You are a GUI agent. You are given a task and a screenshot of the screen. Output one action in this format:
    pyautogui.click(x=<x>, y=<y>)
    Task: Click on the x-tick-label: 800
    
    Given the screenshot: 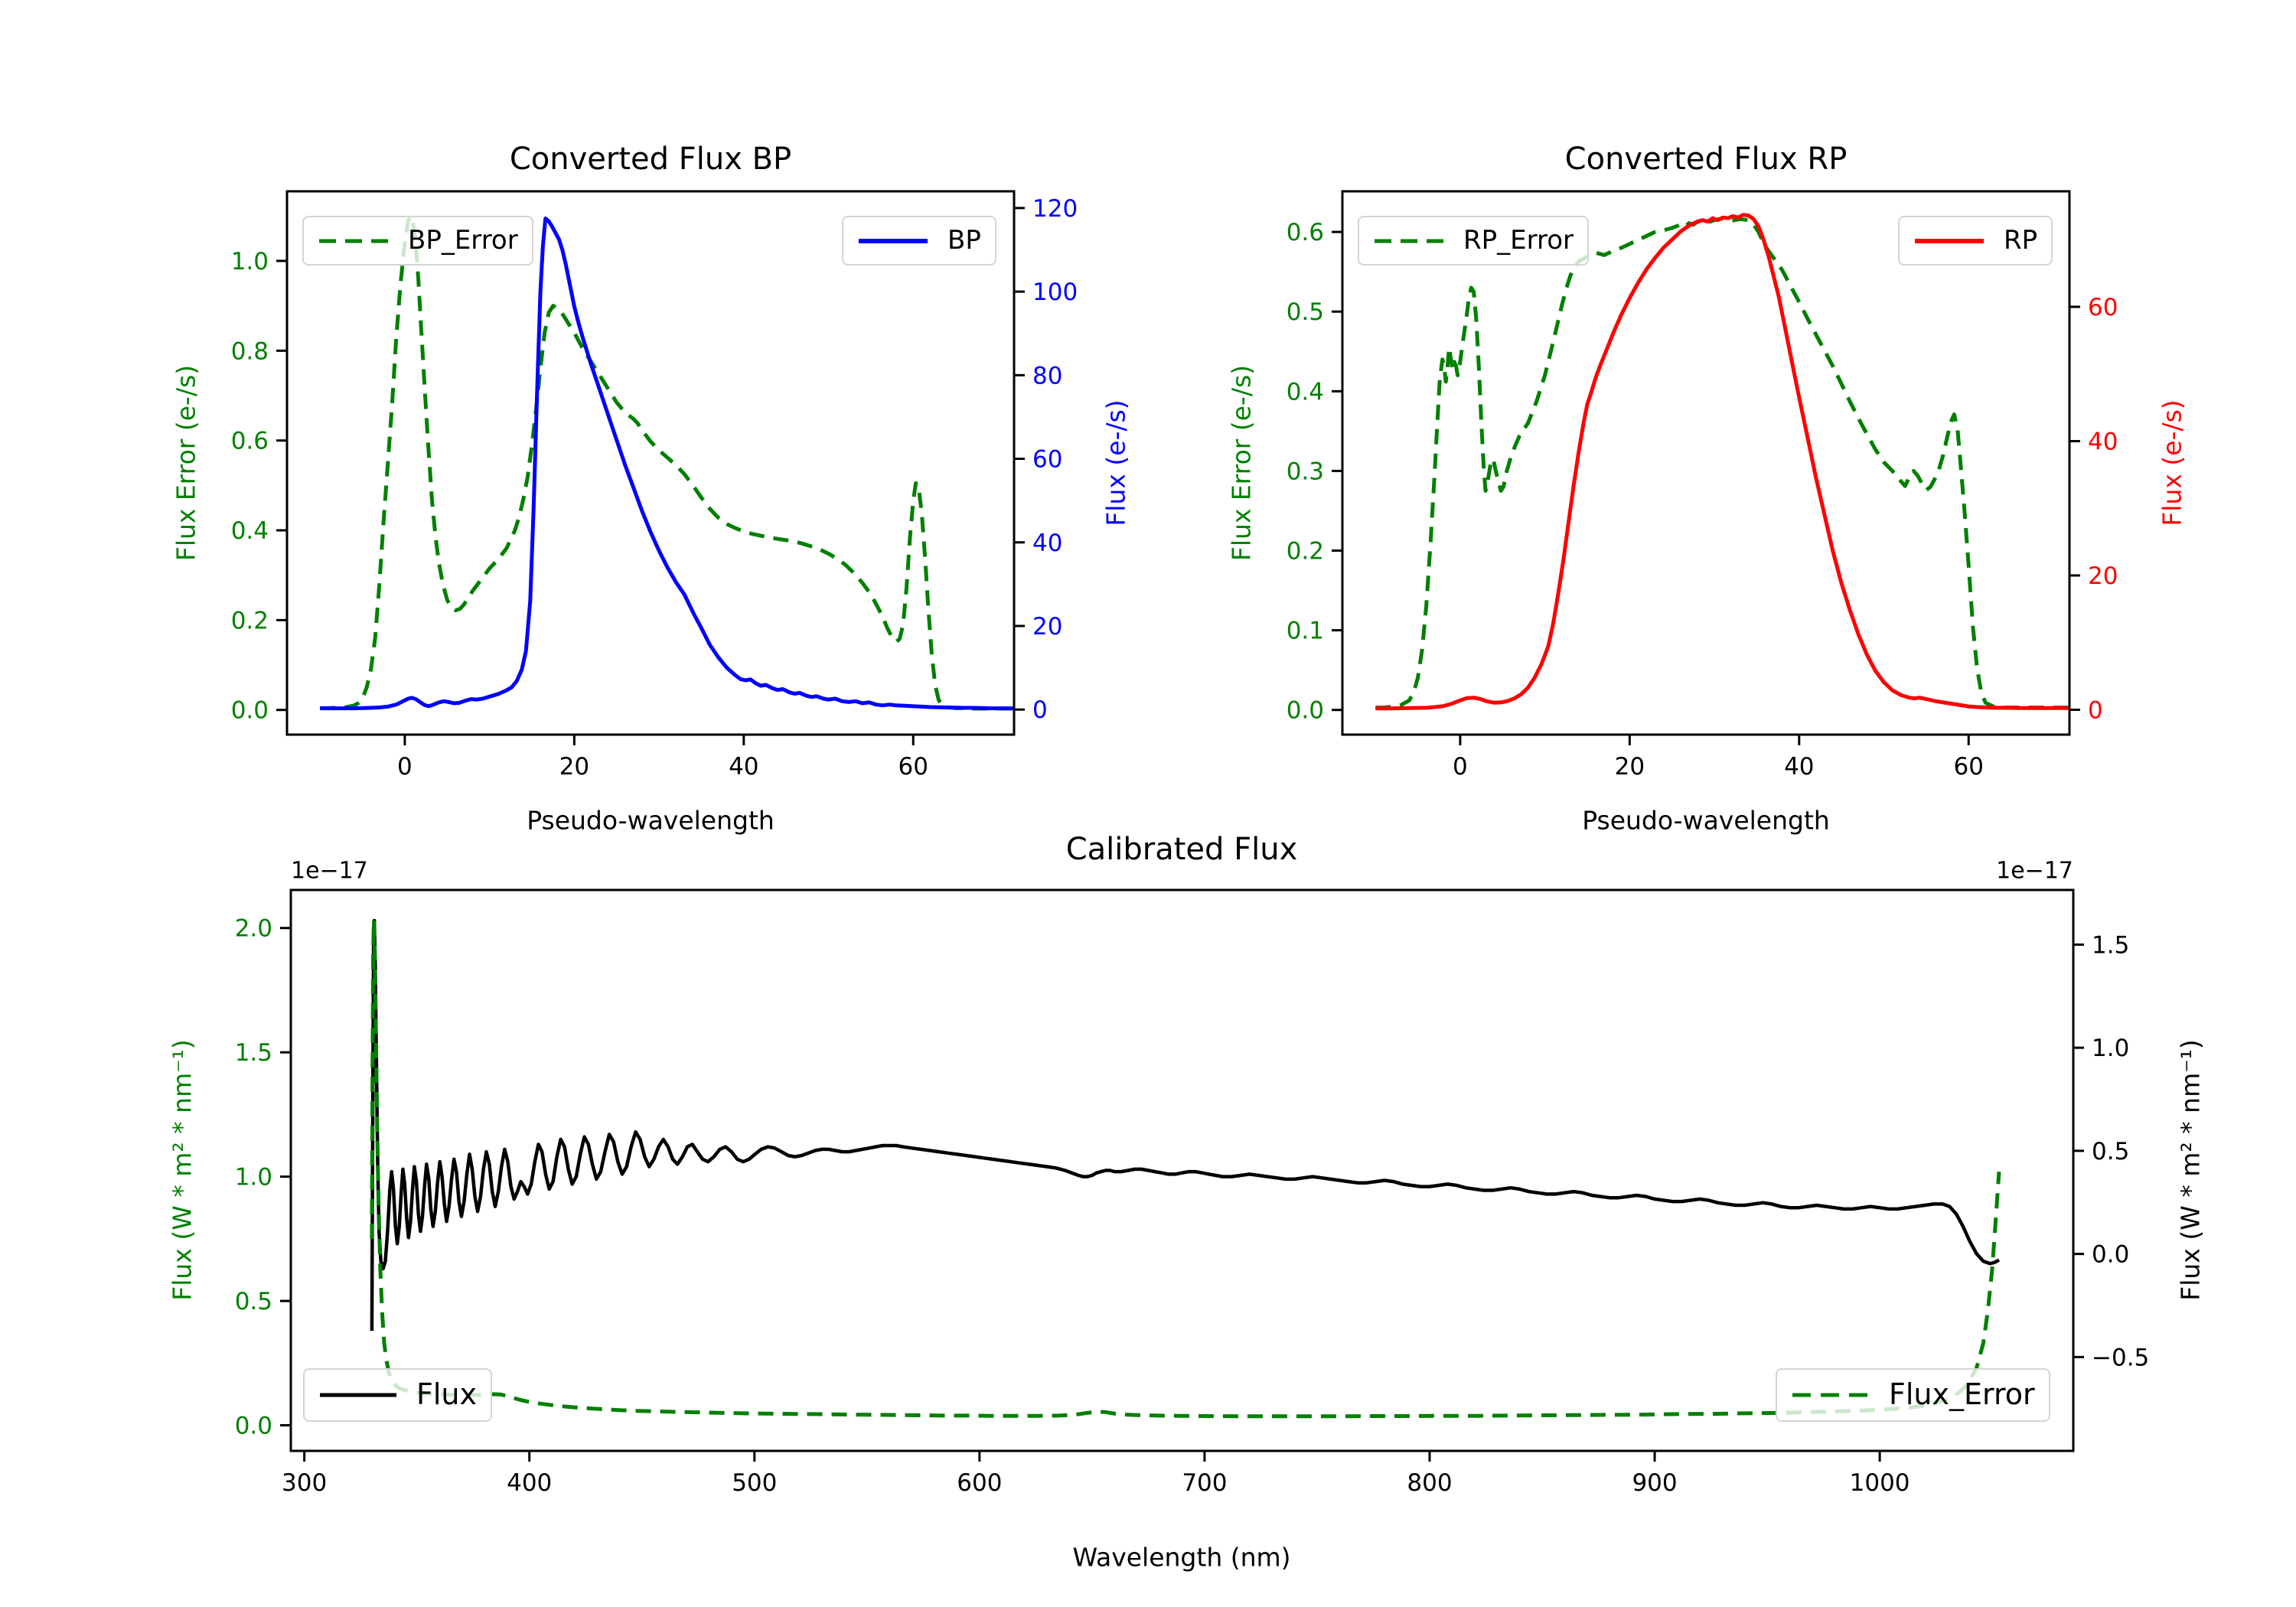 What is the action you would take?
    pyautogui.click(x=1429, y=1483)
    